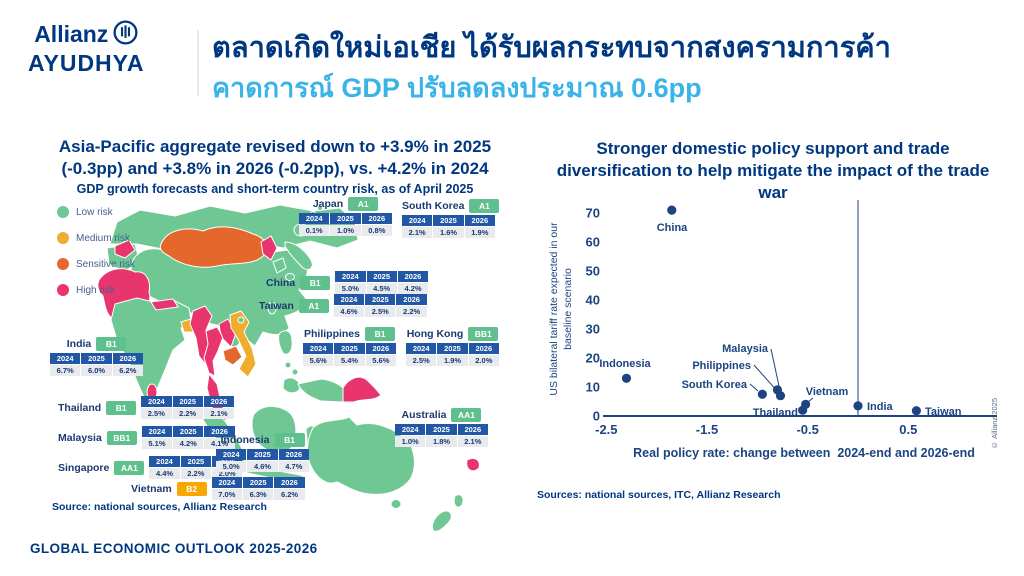 The width and height of the screenshot is (1024, 576). I want to click on country-label-row: South Korea A1, so click(451, 206).